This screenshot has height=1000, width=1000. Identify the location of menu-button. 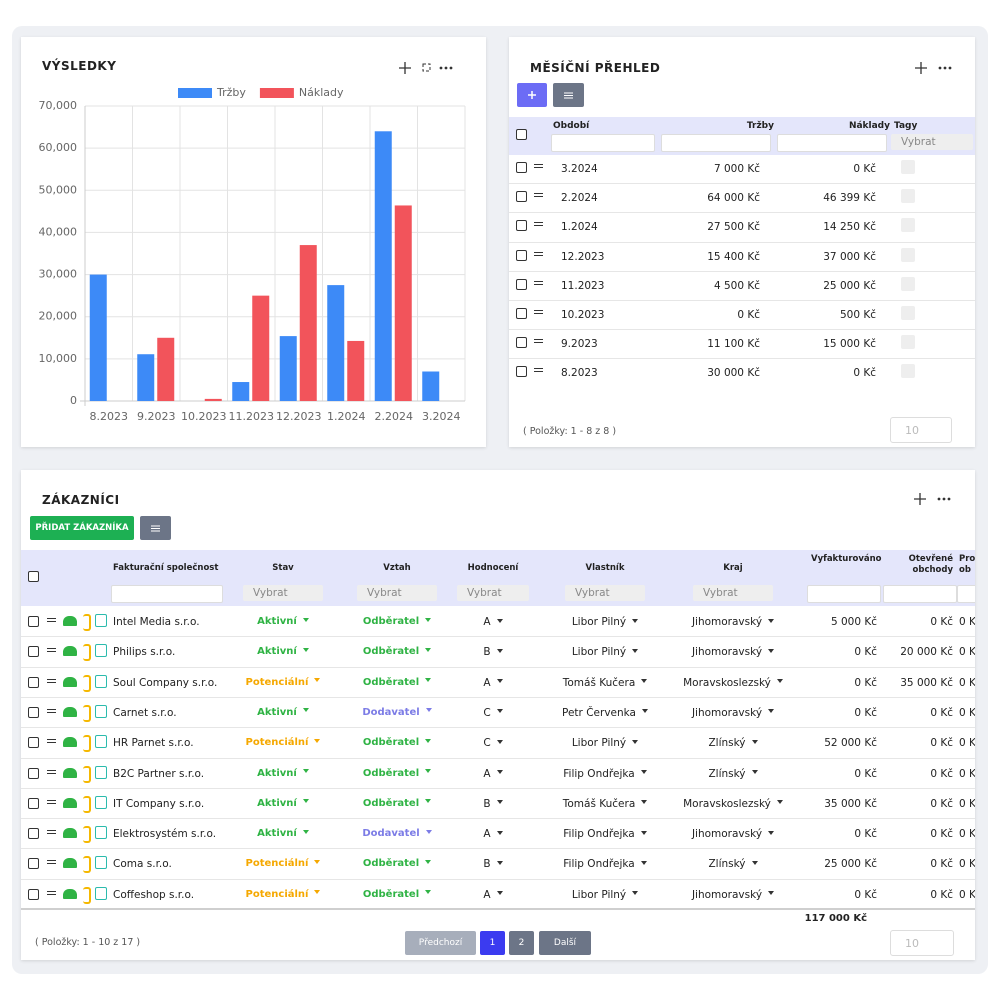
(156, 528).